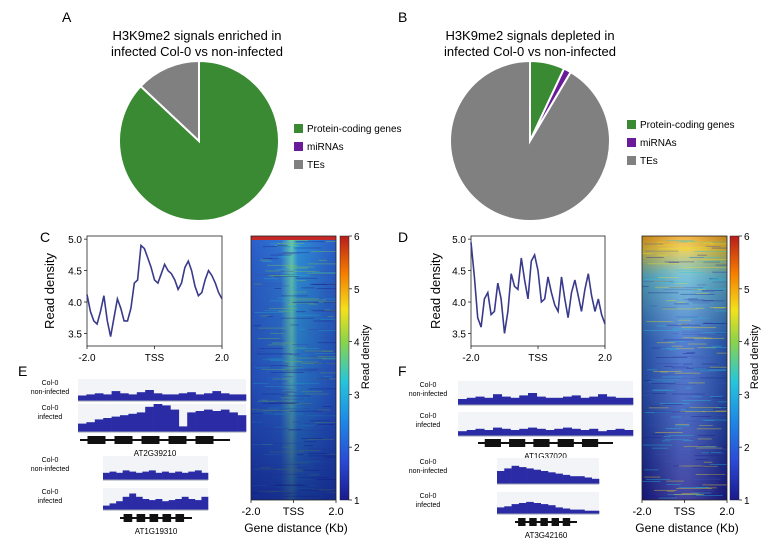  Describe the element at coordinates (357, 448) in the screenshot. I see `colorbar-tick-label: 2` at that location.